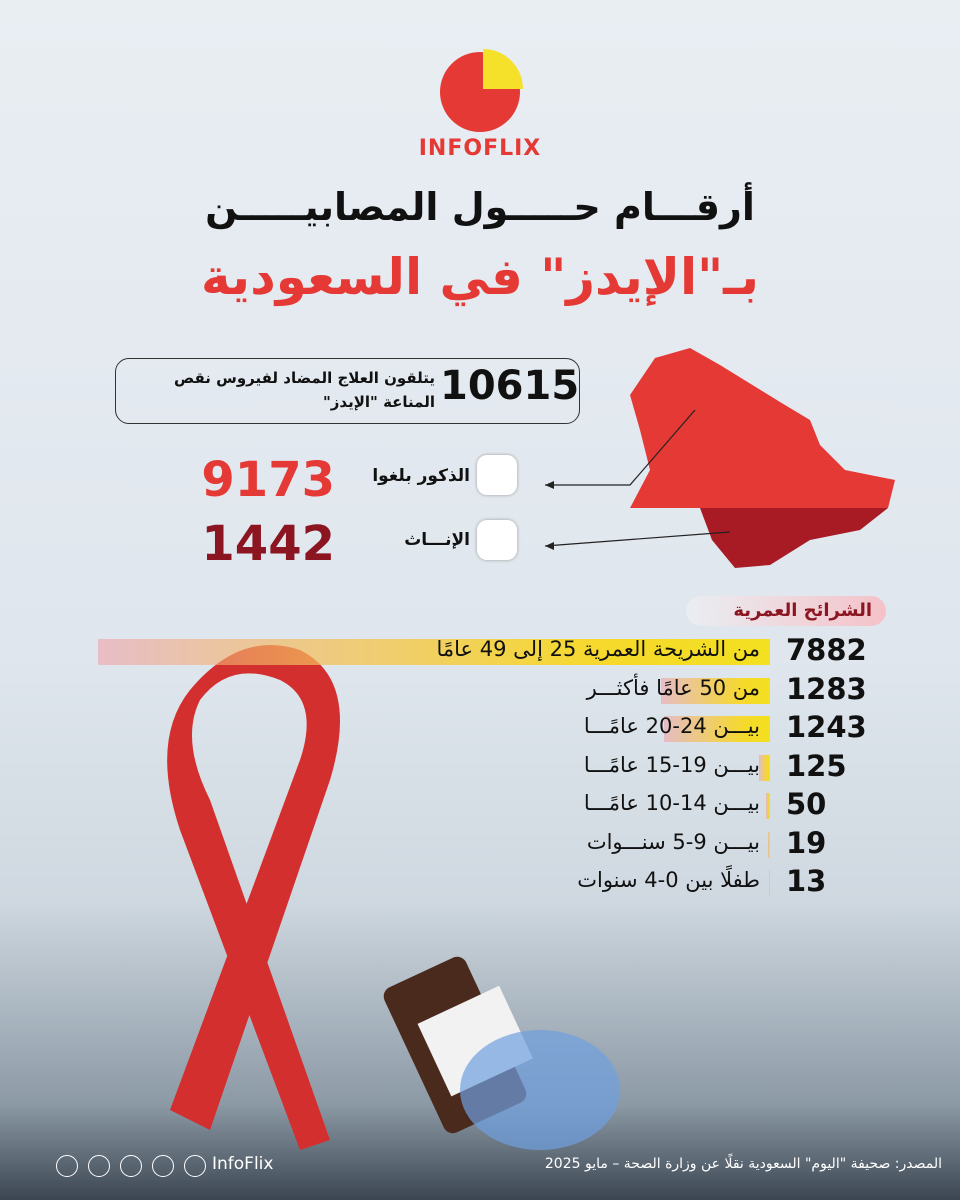  What do you see at coordinates (826, 727) in the screenshot?
I see `age-value: 1243` at bounding box center [826, 727].